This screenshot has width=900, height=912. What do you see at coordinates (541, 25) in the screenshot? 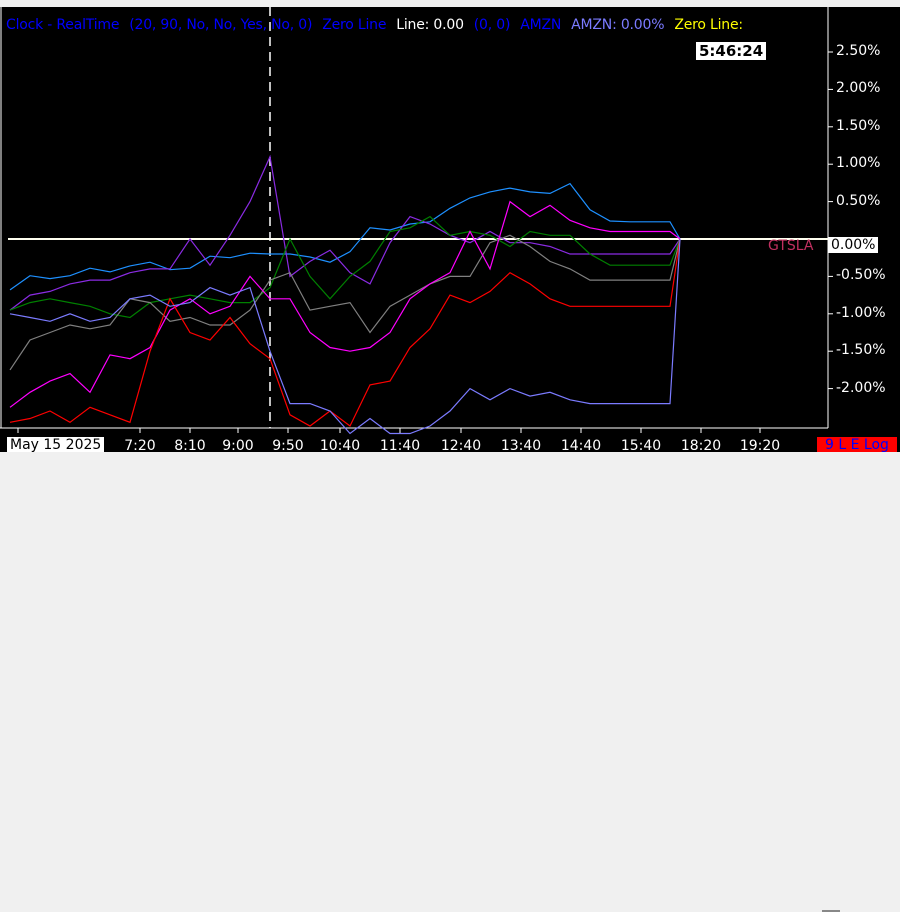
I see `legend-item: AMZN` at bounding box center [541, 25].